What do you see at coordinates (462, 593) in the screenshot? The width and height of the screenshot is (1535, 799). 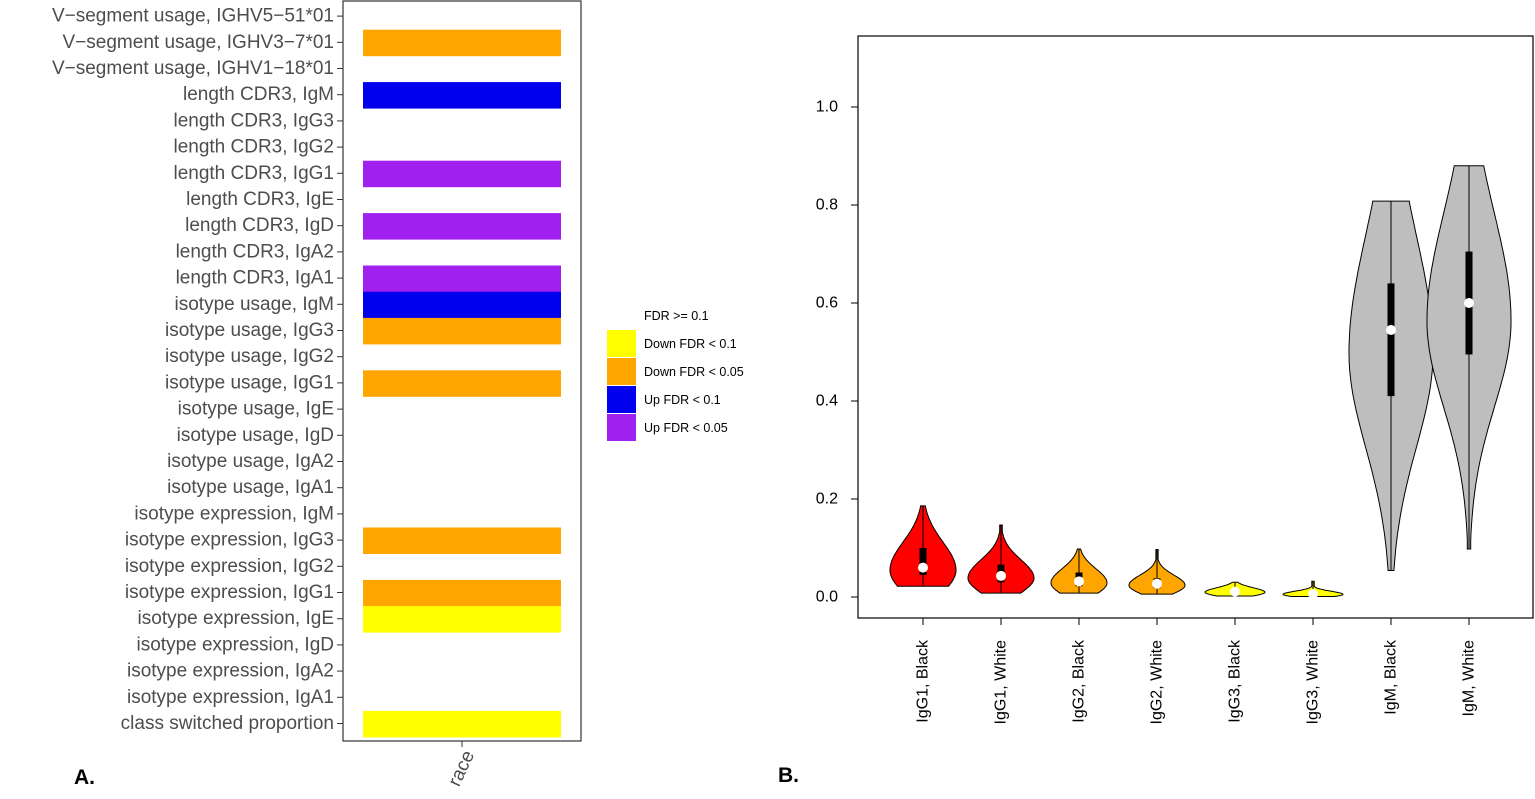 I see `heat-cell-isotype-expression-igg1` at bounding box center [462, 593].